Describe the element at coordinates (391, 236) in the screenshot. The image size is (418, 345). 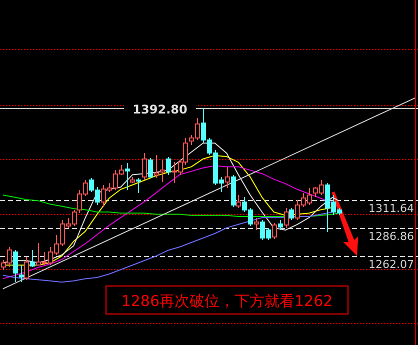
I see `y-tick-label: 1286.86` at that location.